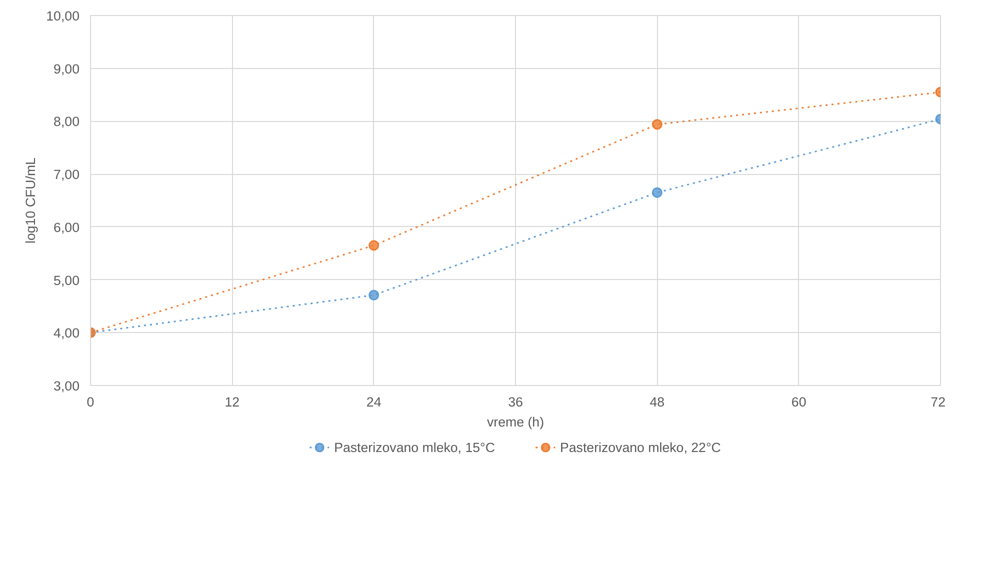 Image resolution: width=984 pixels, height=562 pixels. Describe the element at coordinates (90, 402) in the screenshot. I see `x-tick-label: 0` at that location.